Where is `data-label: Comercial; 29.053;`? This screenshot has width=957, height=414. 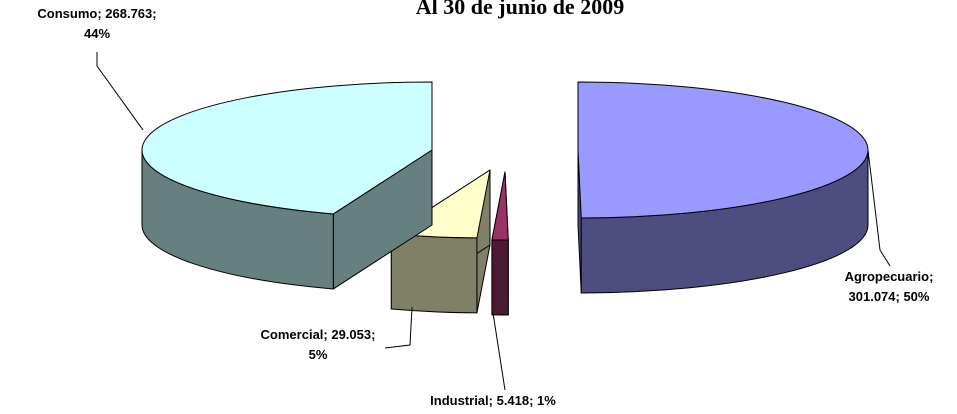 data-label: Comercial; 29.053; is located at coordinates (318, 334).